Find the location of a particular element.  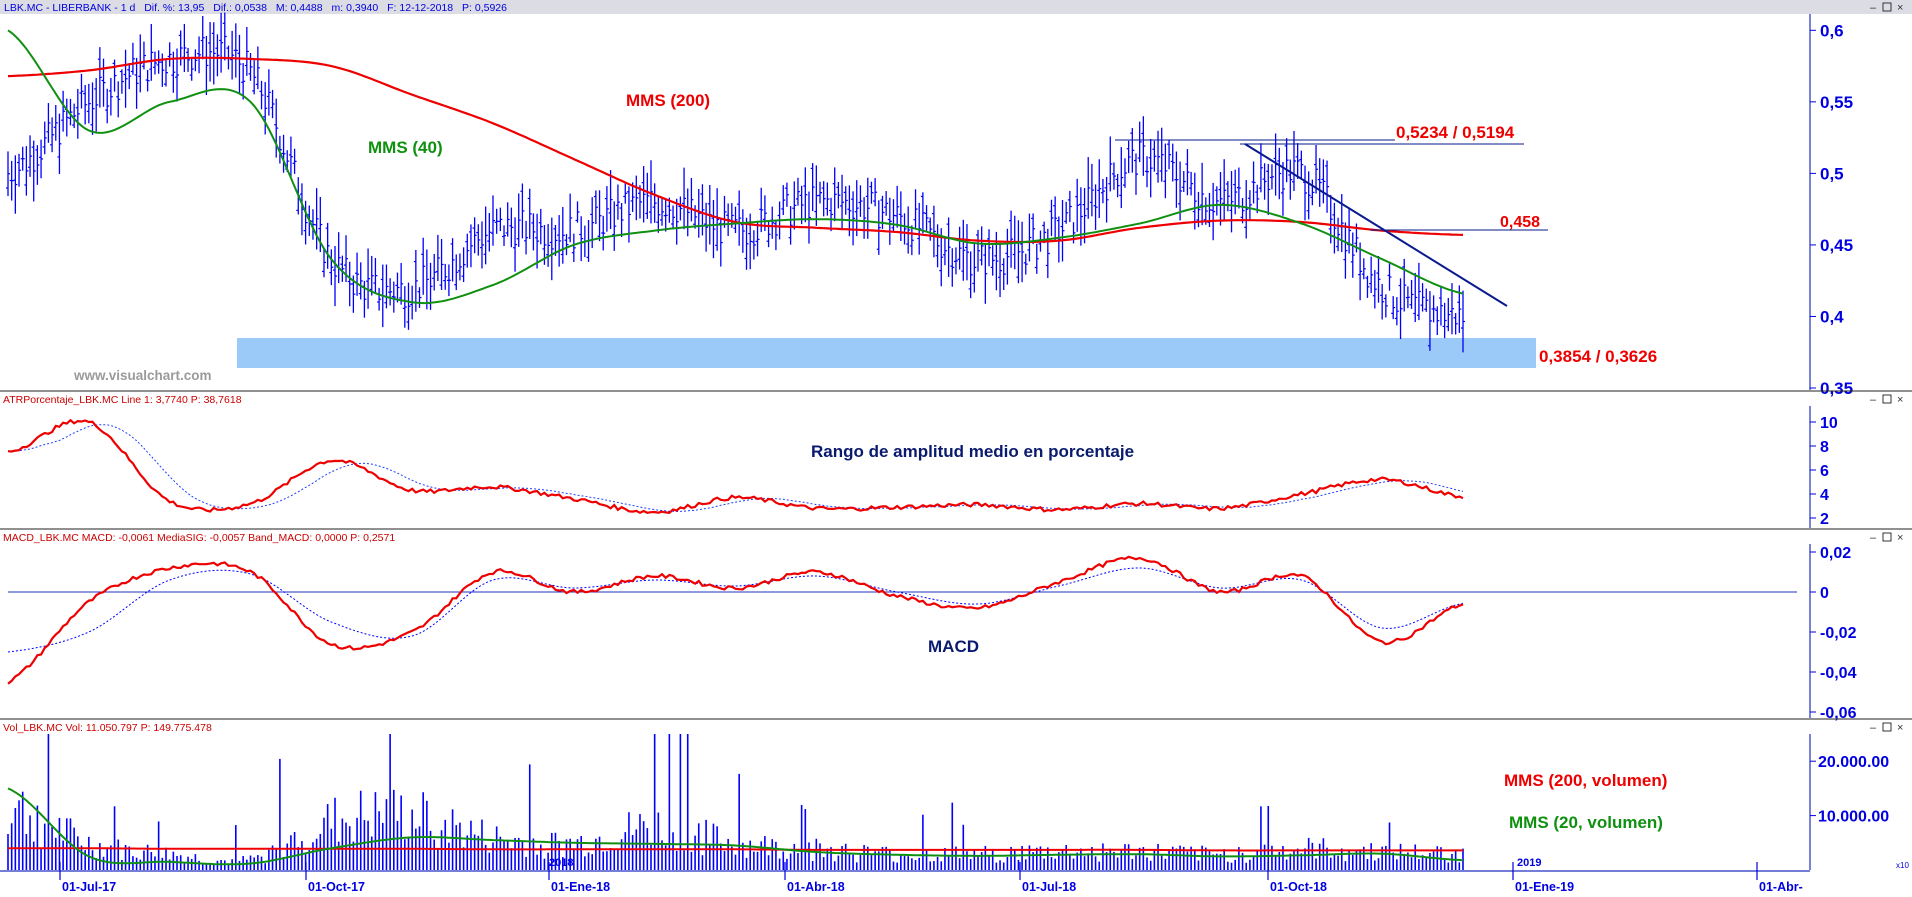

volume-window-controls: – × is located at coordinates (1886, 728).